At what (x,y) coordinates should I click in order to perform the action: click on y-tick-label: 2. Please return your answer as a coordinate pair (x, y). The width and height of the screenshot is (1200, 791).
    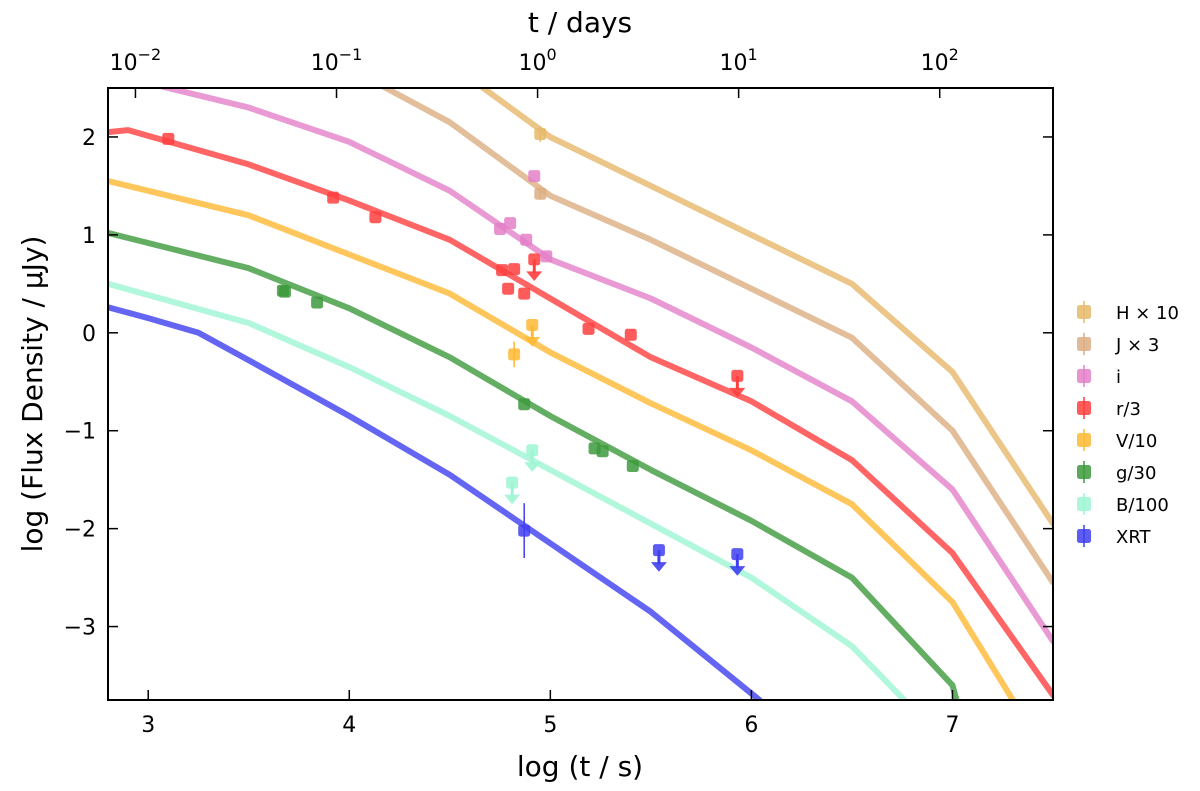
    Looking at the image, I should click on (89, 138).